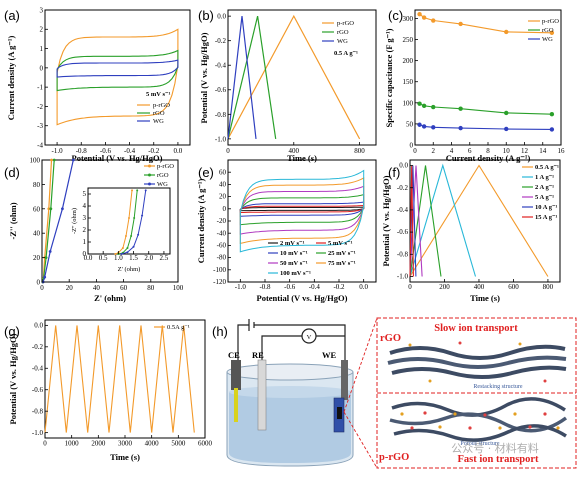  Describe the element at coordinates (302, 298) in the screenshot. I see `panel-e-xlabel: Potential (V vs. Hg/HgO)` at that location.